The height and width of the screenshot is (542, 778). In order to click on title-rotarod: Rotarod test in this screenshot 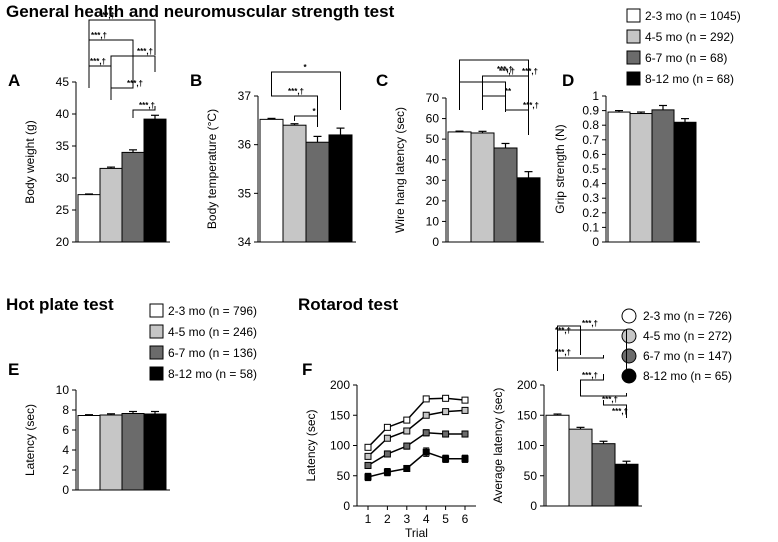, I will do `click(348, 304)`.